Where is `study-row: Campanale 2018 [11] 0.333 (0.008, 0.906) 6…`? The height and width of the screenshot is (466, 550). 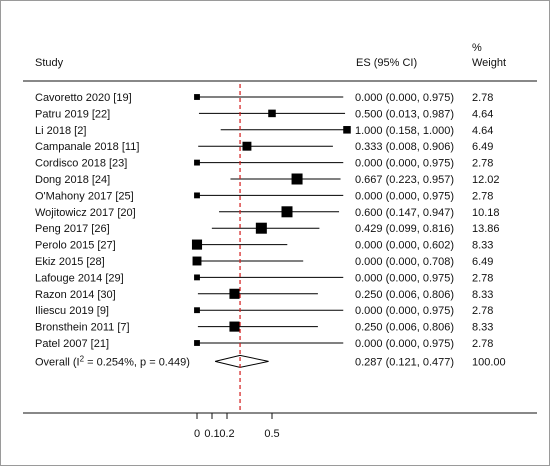
study-row: Campanale 2018 [11] 0.333 (0.008, 0.906) 6… is located at coordinates (264, 147).